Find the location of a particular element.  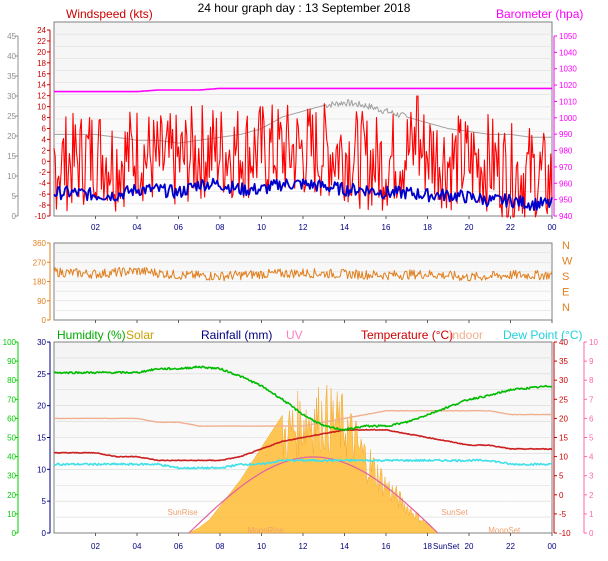

wind-left-tick-label: 15 is located at coordinates (11, 156).